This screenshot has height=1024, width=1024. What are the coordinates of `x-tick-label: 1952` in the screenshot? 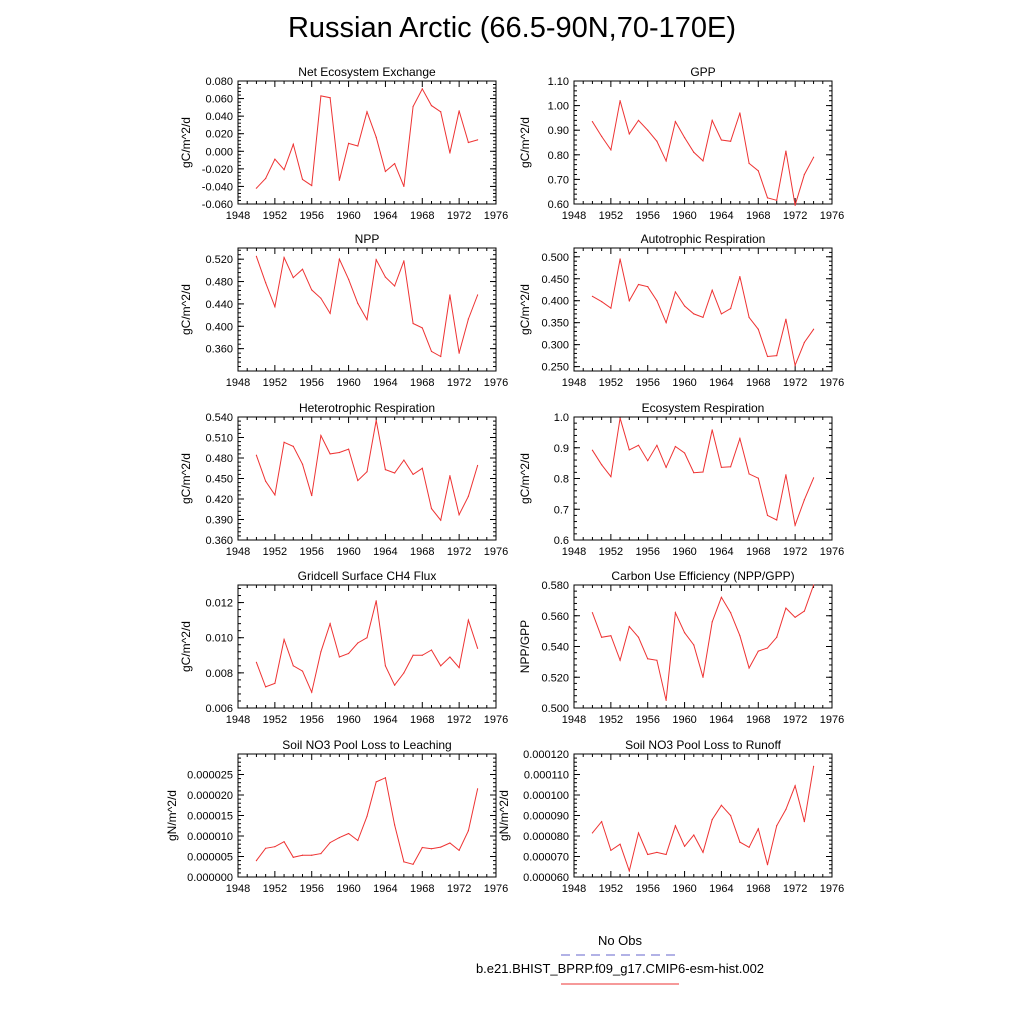 It's located at (611, 216).